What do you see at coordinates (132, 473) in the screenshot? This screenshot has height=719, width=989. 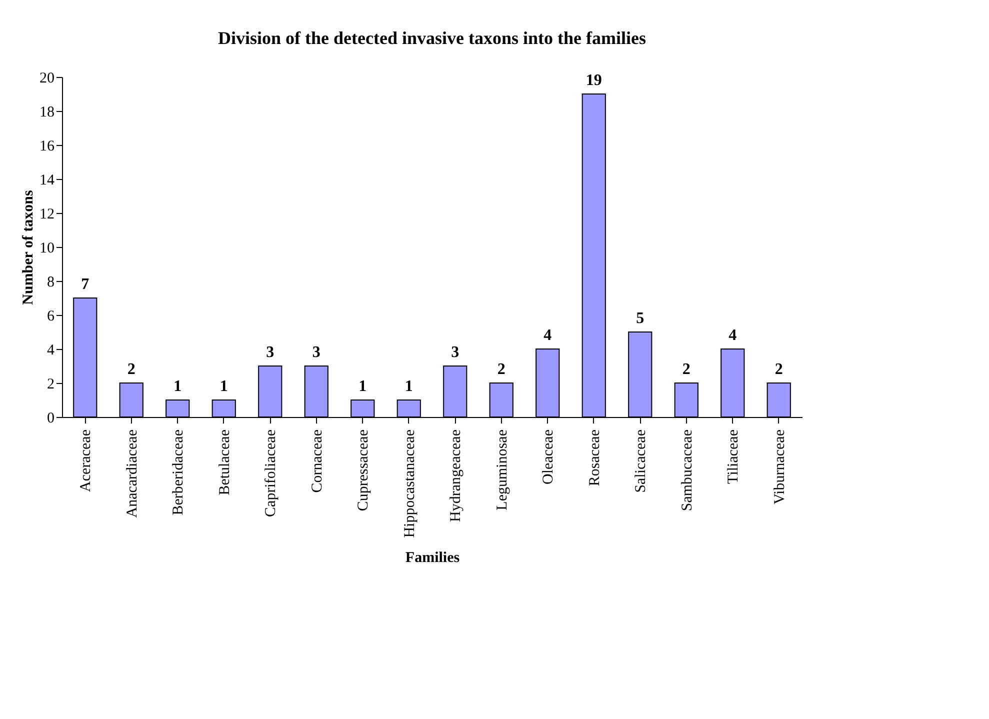 I see `x-tick-label: Anacardiaceae` at bounding box center [132, 473].